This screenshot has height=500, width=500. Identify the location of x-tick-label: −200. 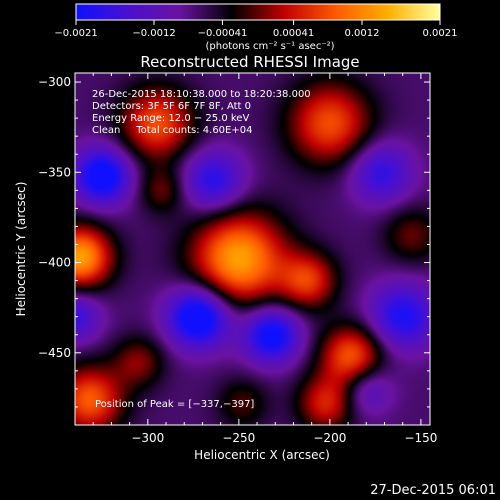
(329, 438).